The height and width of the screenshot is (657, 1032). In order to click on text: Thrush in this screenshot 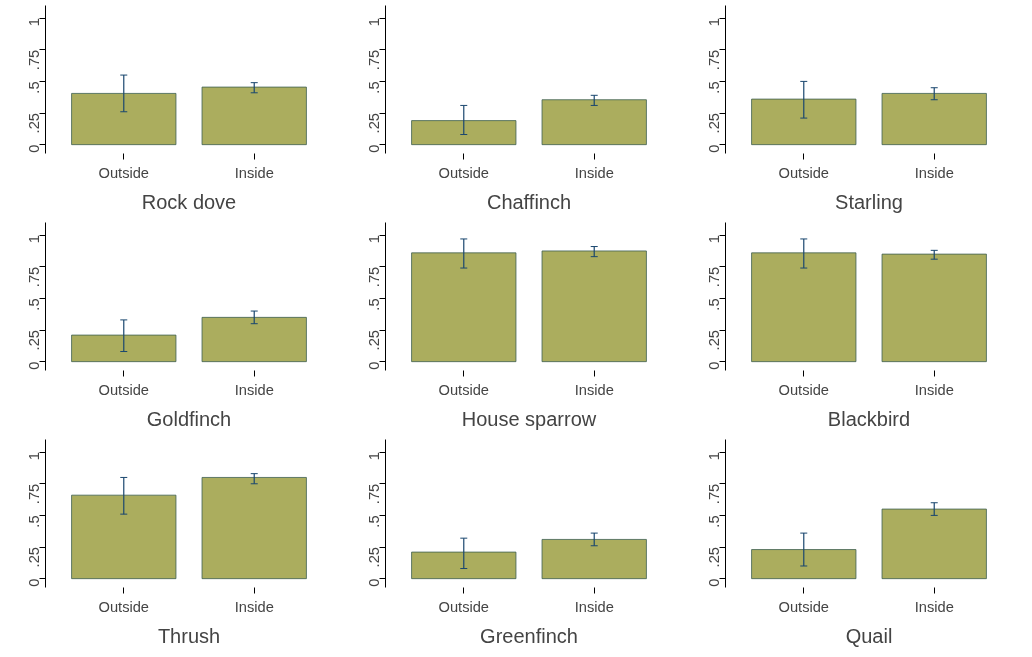, I will do `click(189, 635)`.